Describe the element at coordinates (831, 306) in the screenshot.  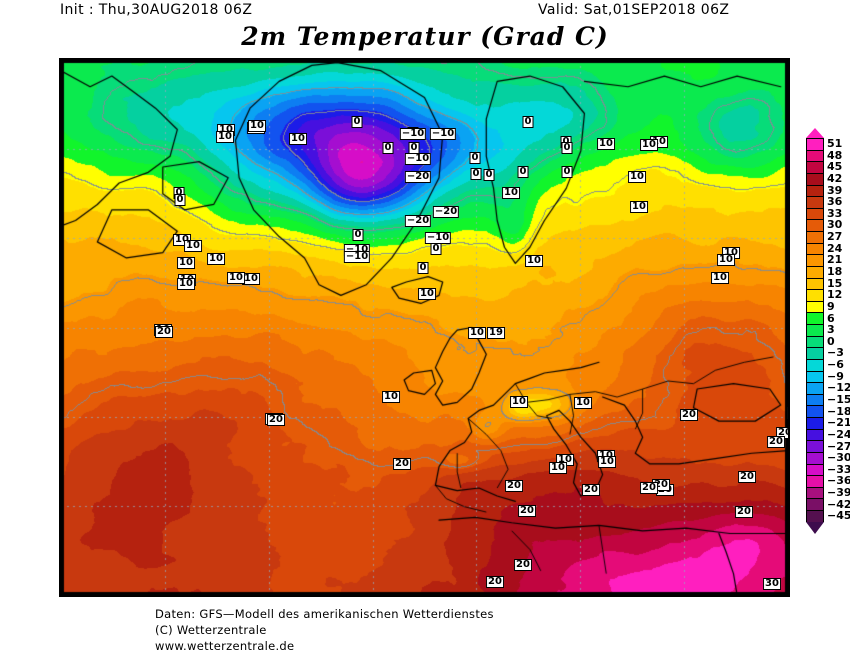
I see `colorbar-tick: 9` at that location.